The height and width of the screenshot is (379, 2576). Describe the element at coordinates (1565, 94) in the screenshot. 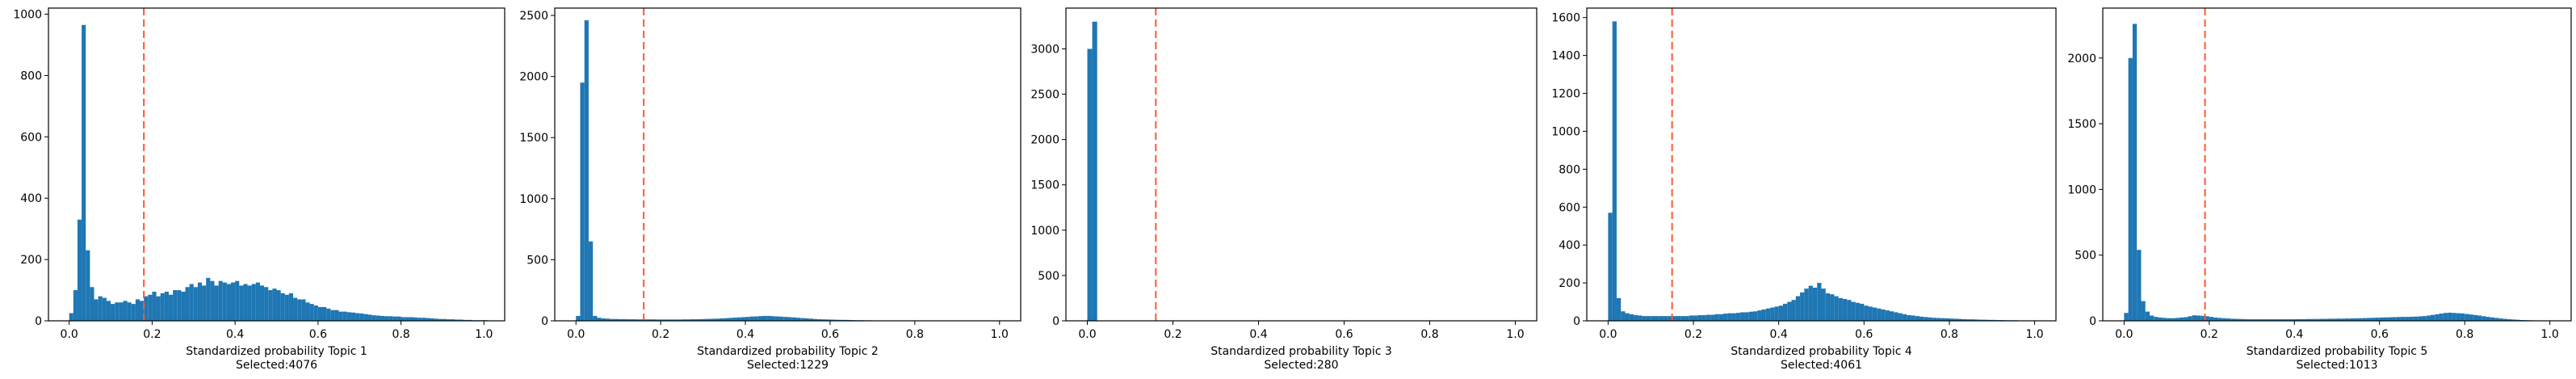

I see `y-tick-label: 1200` at that location.